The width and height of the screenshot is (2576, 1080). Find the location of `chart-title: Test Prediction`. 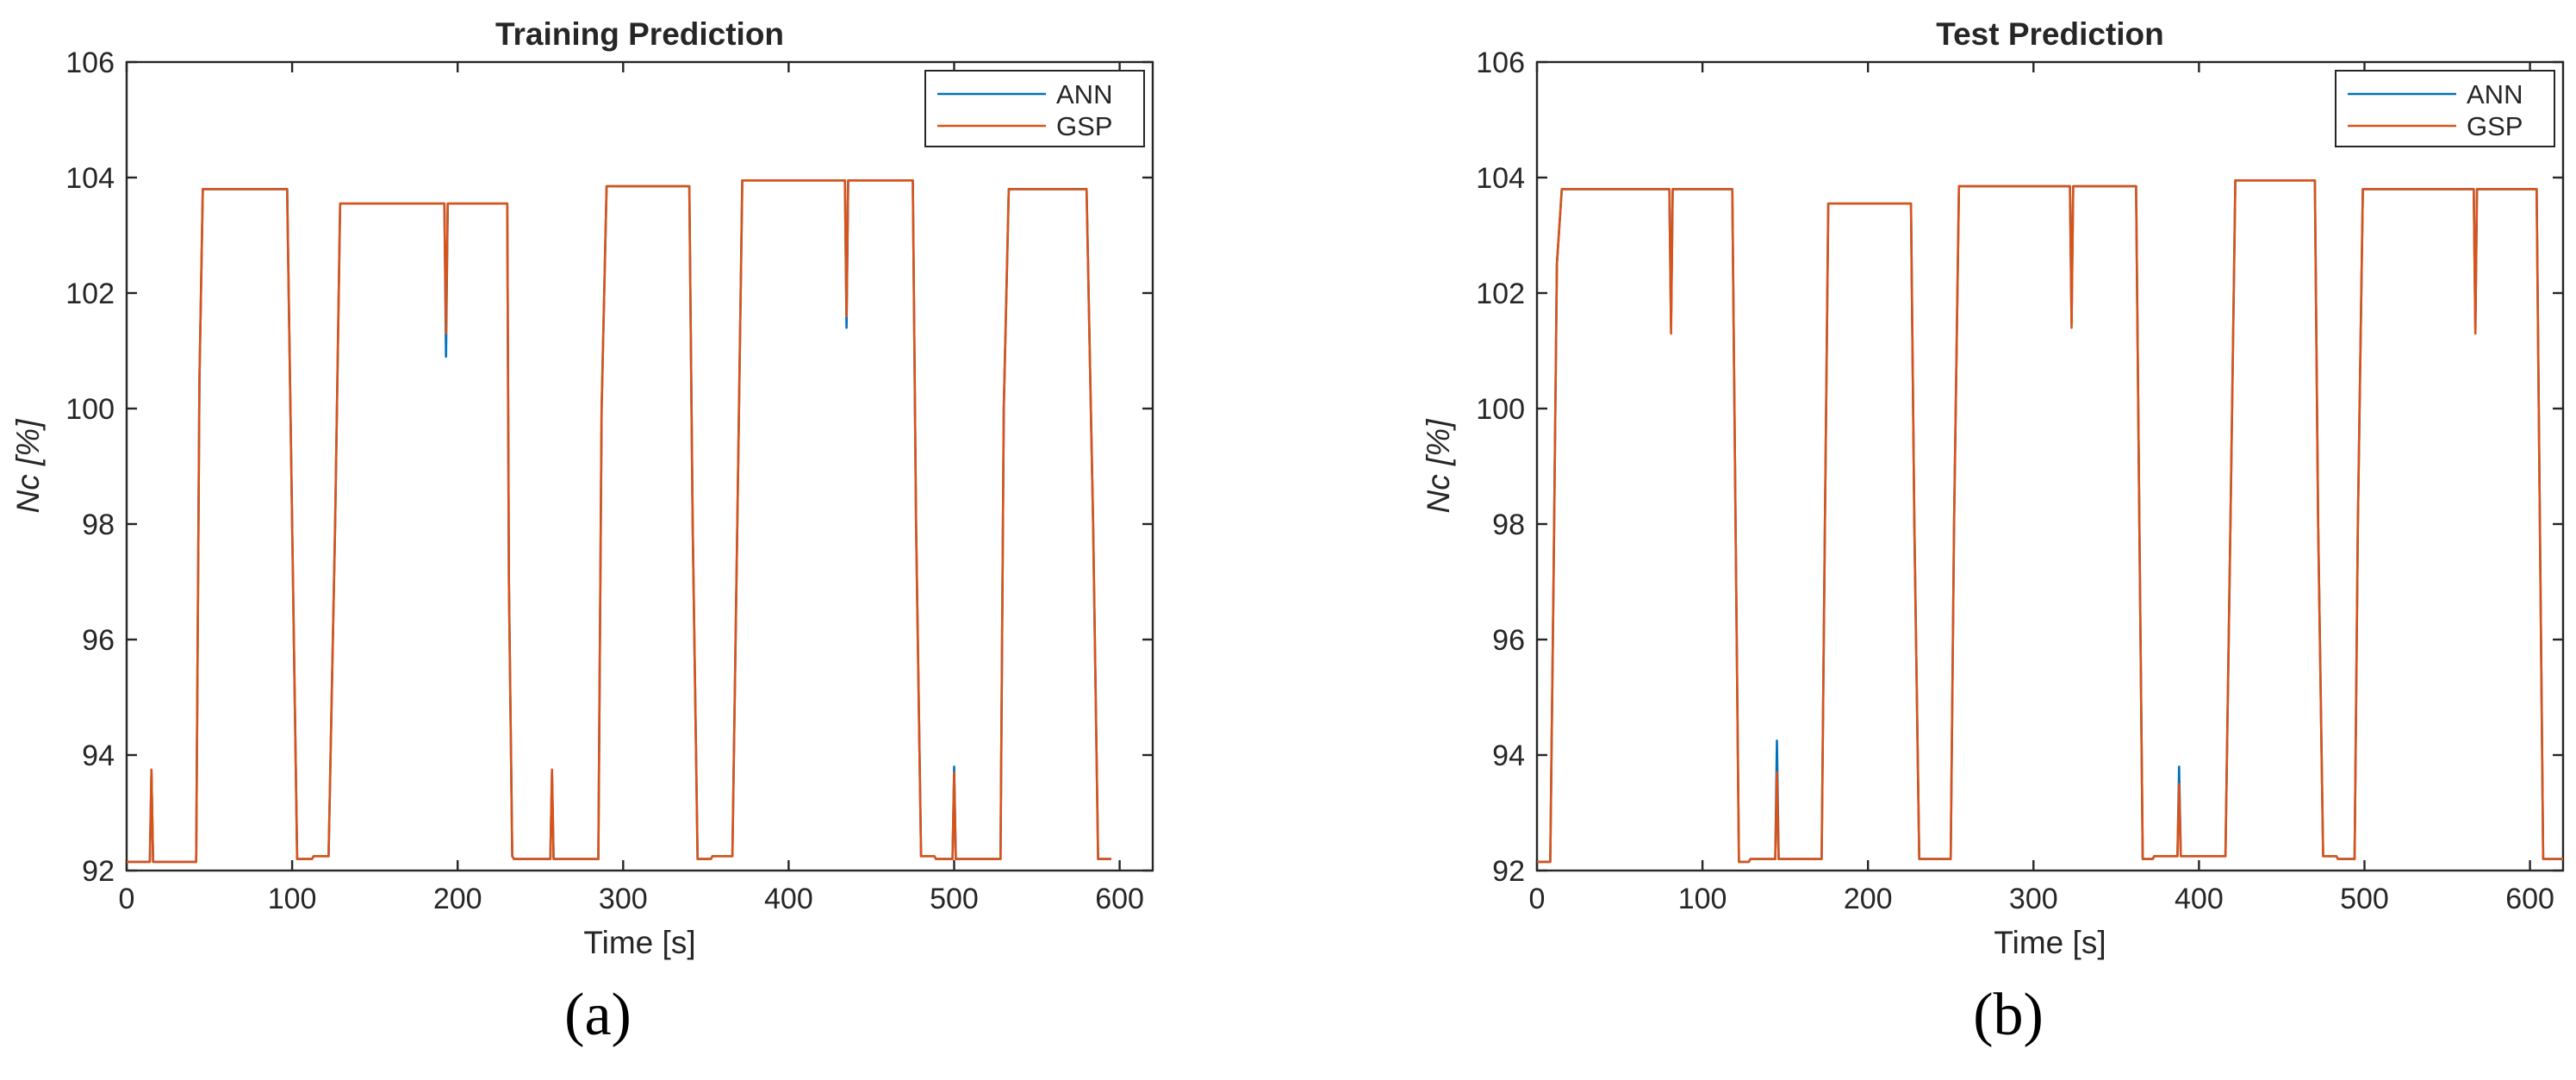

chart-title: Test Prediction is located at coordinates (2050, 34).